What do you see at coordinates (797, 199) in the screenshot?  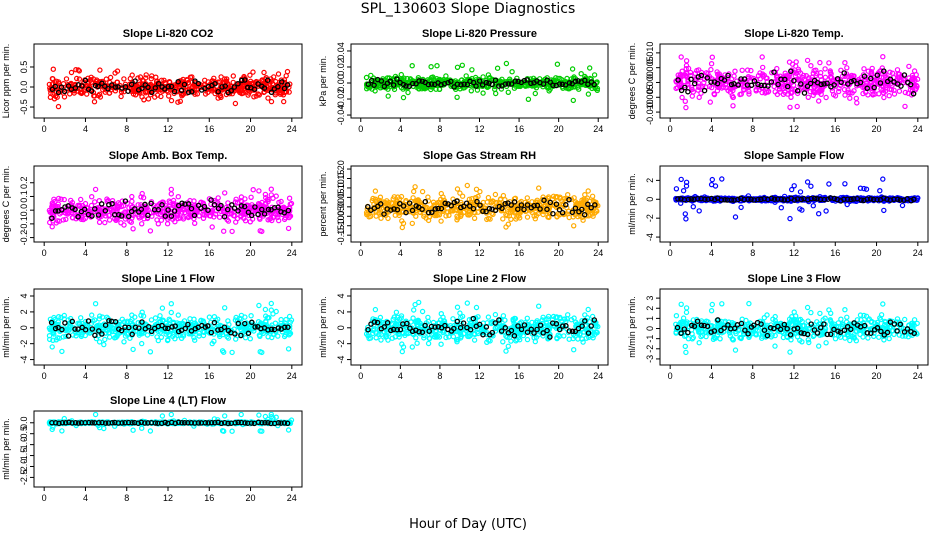 I see `scatter-series` at bounding box center [797, 199].